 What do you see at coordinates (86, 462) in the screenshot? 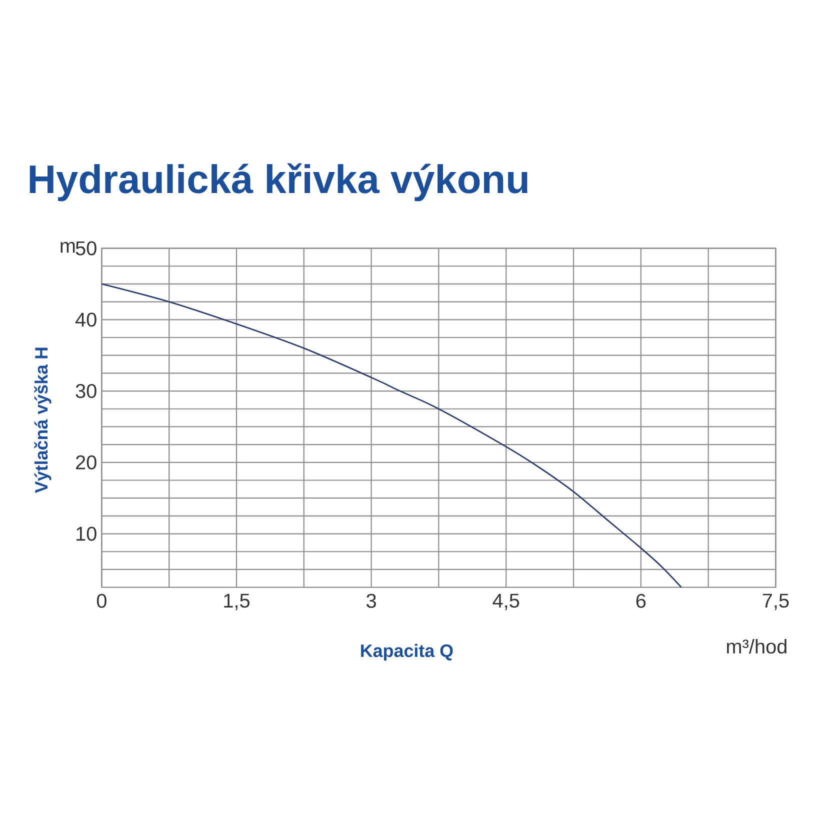
I see `y-tick-label: 20` at bounding box center [86, 462].